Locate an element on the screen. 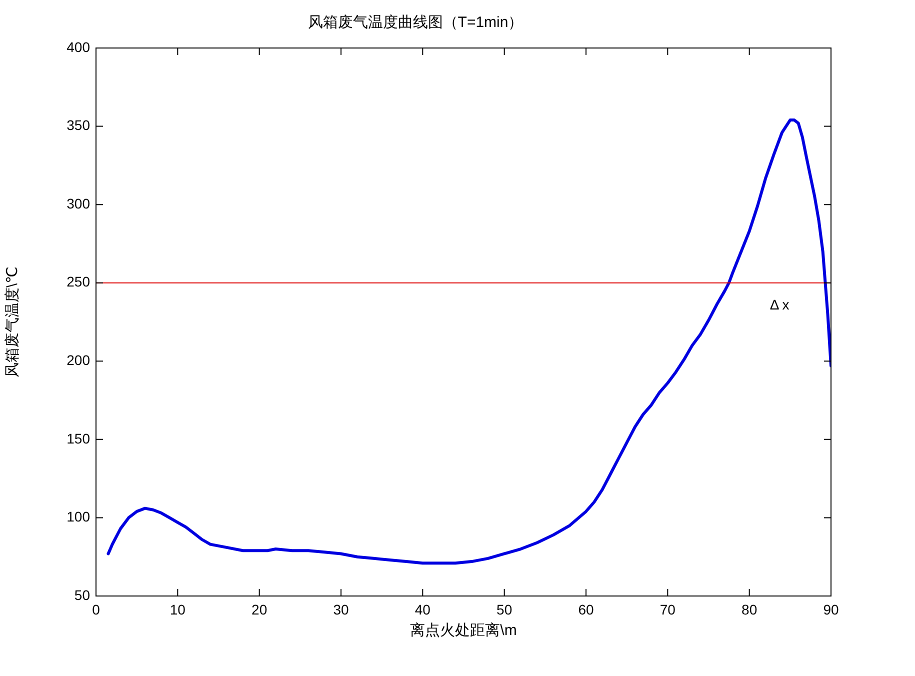  y-axis-title: 风箱废气温度\℃ is located at coordinates (13, 322).